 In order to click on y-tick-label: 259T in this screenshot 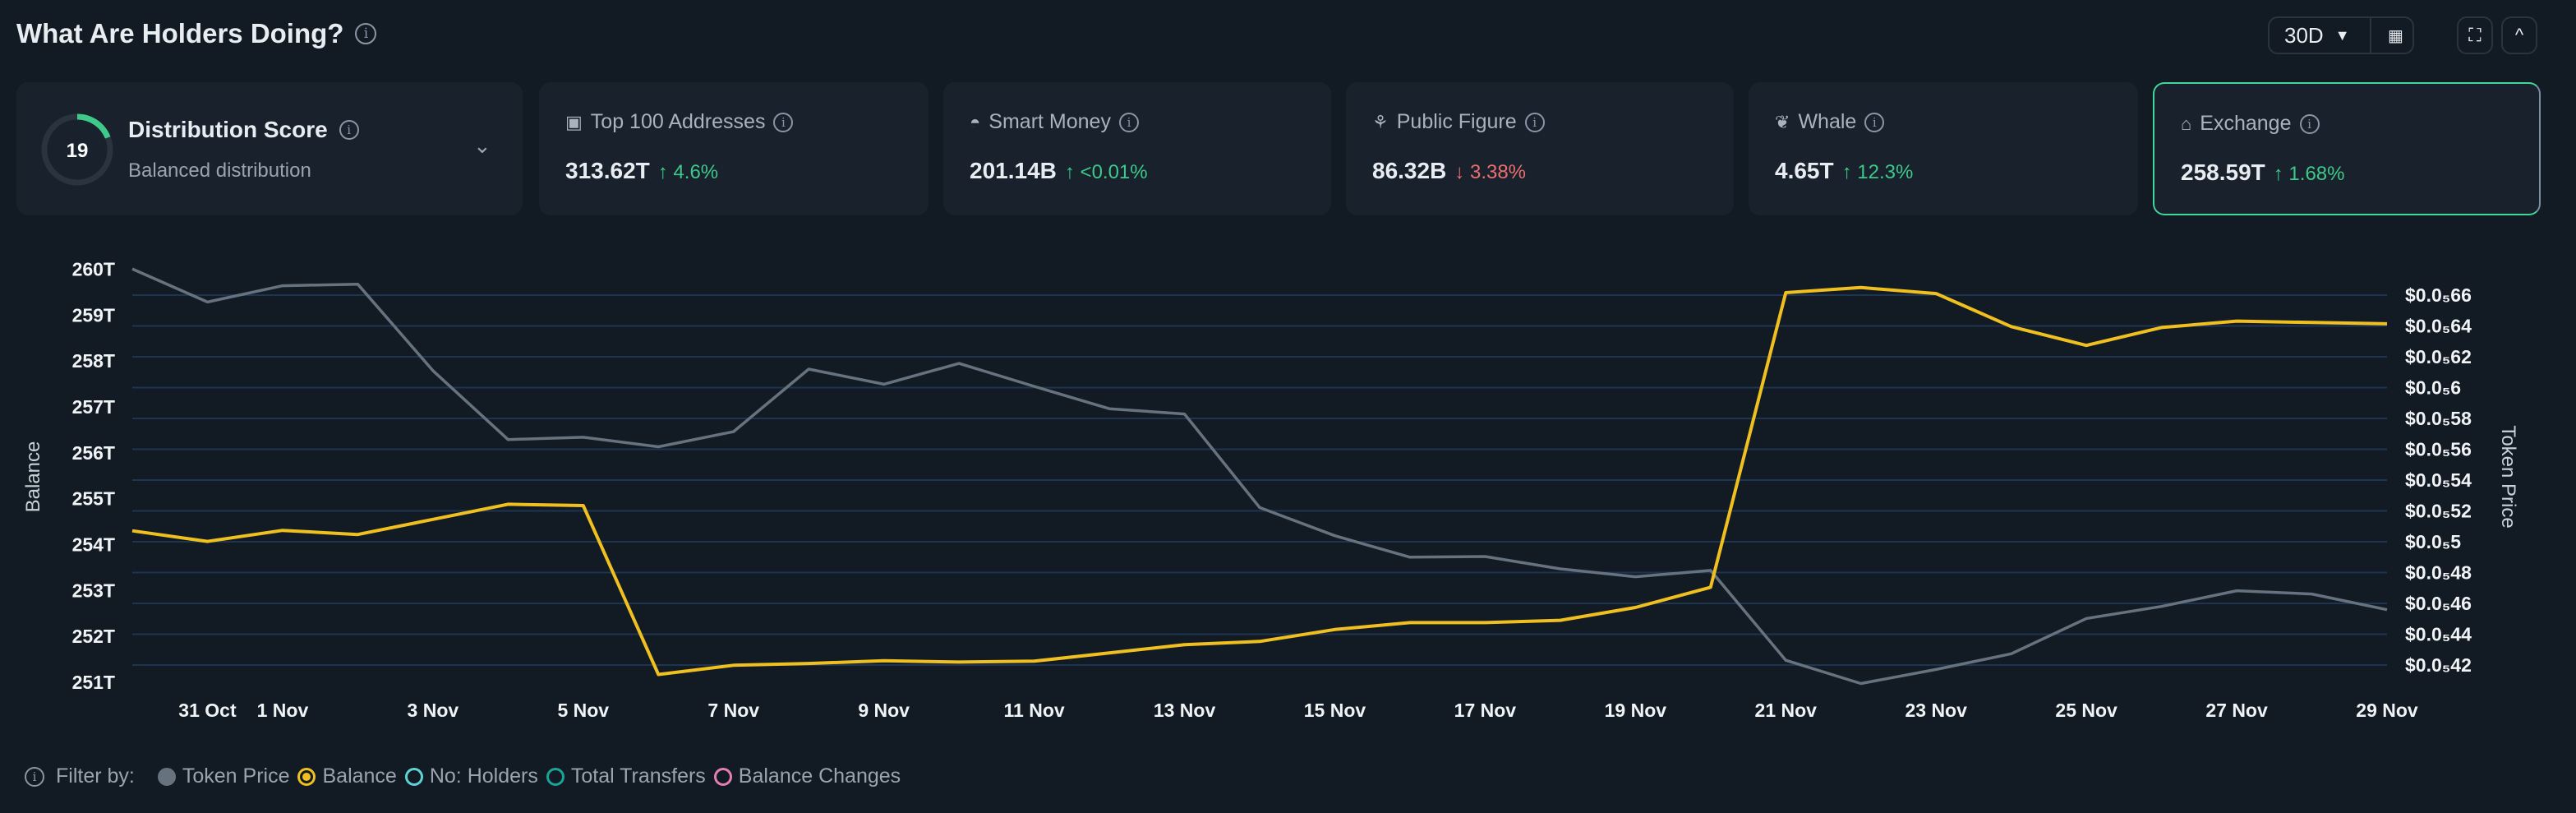, I will do `click(93, 315)`.